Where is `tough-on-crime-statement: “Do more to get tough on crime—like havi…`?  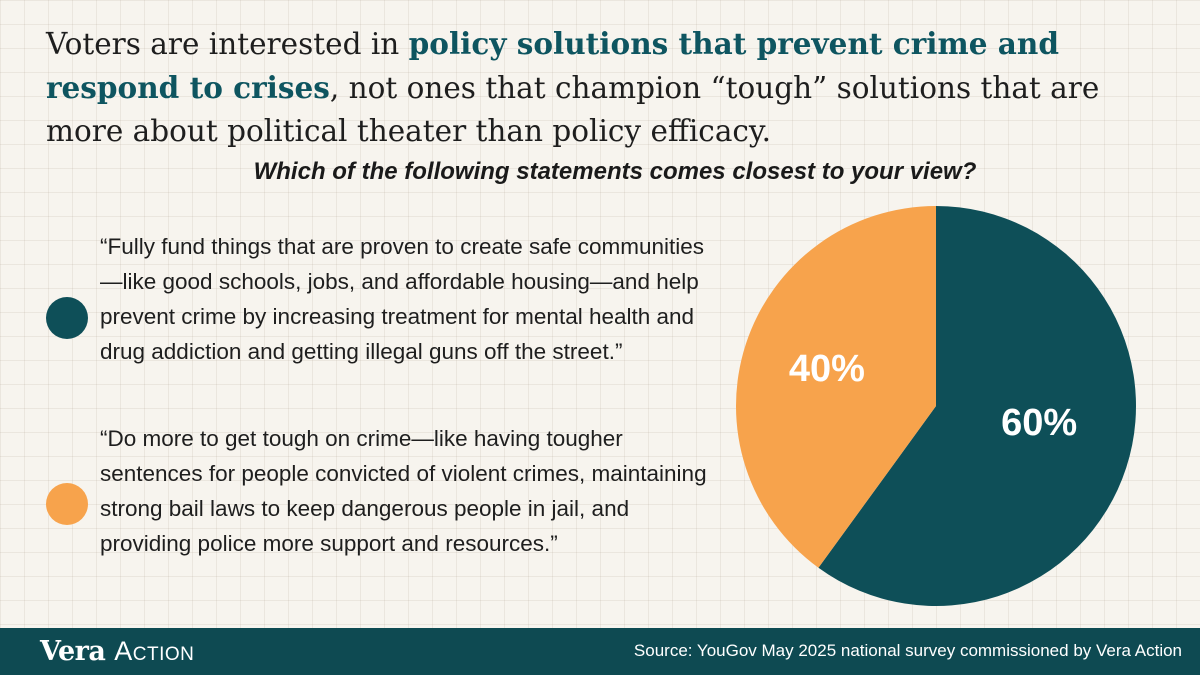 tough-on-crime-statement: “Do more to get tough on crime—like havi… is located at coordinates (403, 491).